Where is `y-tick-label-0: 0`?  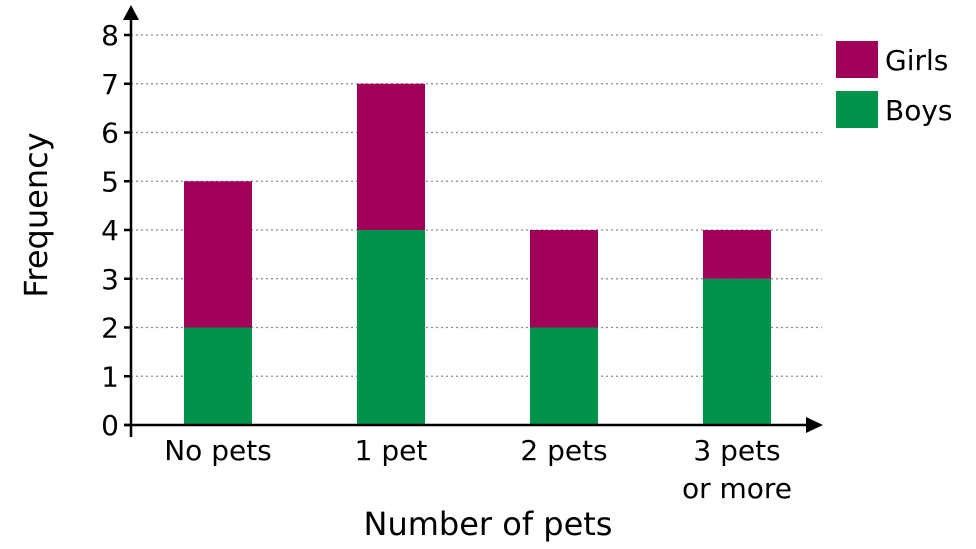 y-tick-label-0: 0 is located at coordinates (110, 425).